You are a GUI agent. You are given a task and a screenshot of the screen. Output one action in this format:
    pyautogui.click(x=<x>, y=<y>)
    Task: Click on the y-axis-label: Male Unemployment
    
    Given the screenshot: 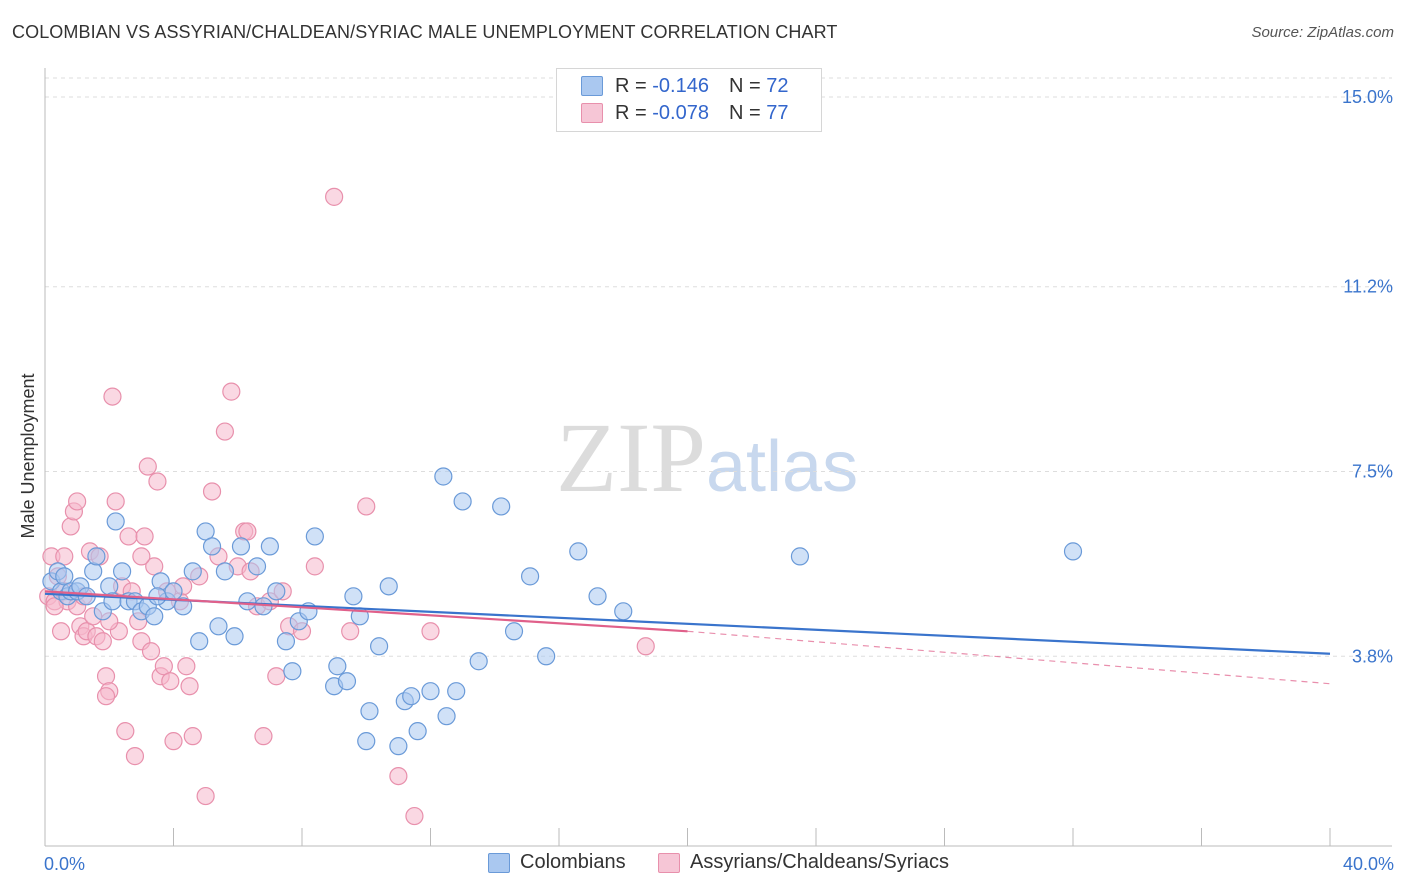 What is the action you would take?
    pyautogui.click(x=28, y=455)
    